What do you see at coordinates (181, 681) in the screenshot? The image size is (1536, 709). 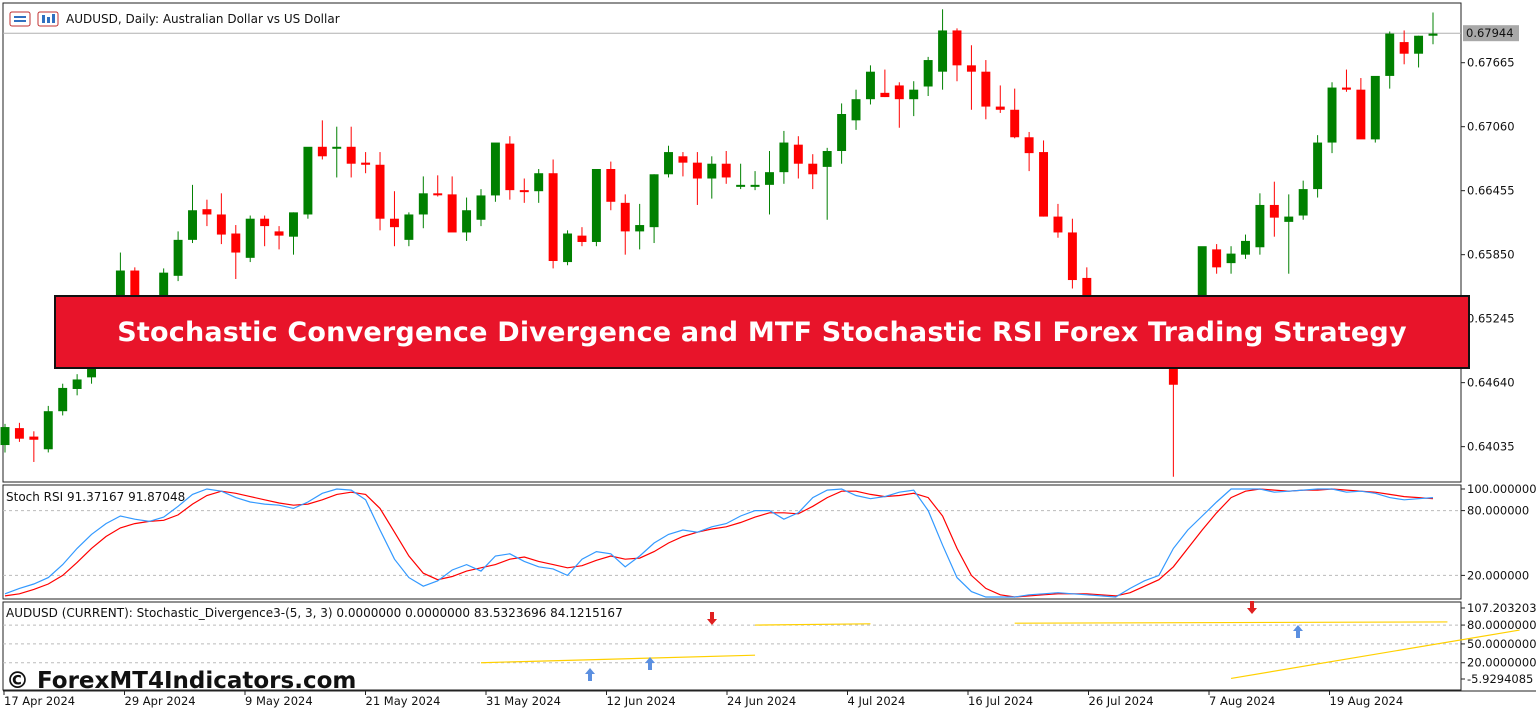 I see `watermark: © ForexMT4Indicators.com` at bounding box center [181, 681].